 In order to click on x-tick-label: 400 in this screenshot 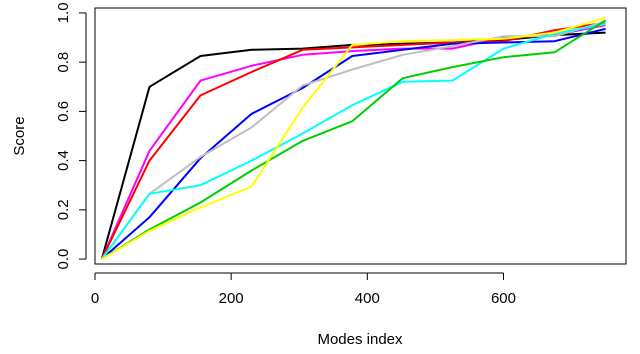, I will do `click(367, 298)`.